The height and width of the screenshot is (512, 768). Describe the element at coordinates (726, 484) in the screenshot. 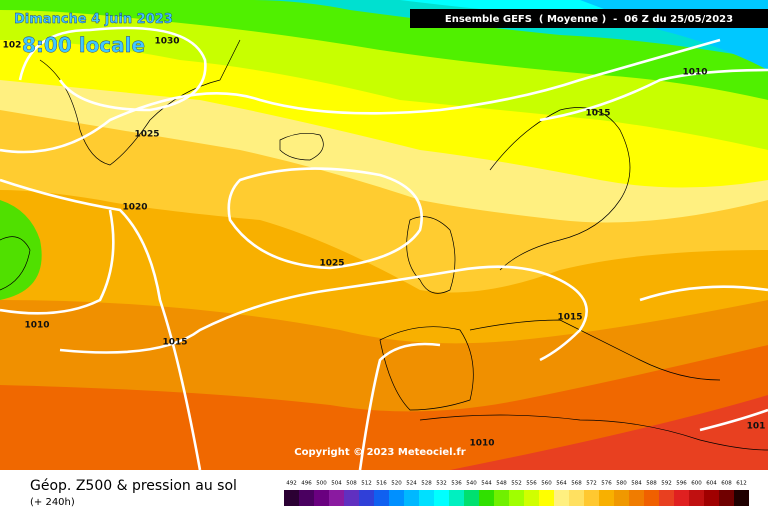

I see `scale-label: 608` at that location.